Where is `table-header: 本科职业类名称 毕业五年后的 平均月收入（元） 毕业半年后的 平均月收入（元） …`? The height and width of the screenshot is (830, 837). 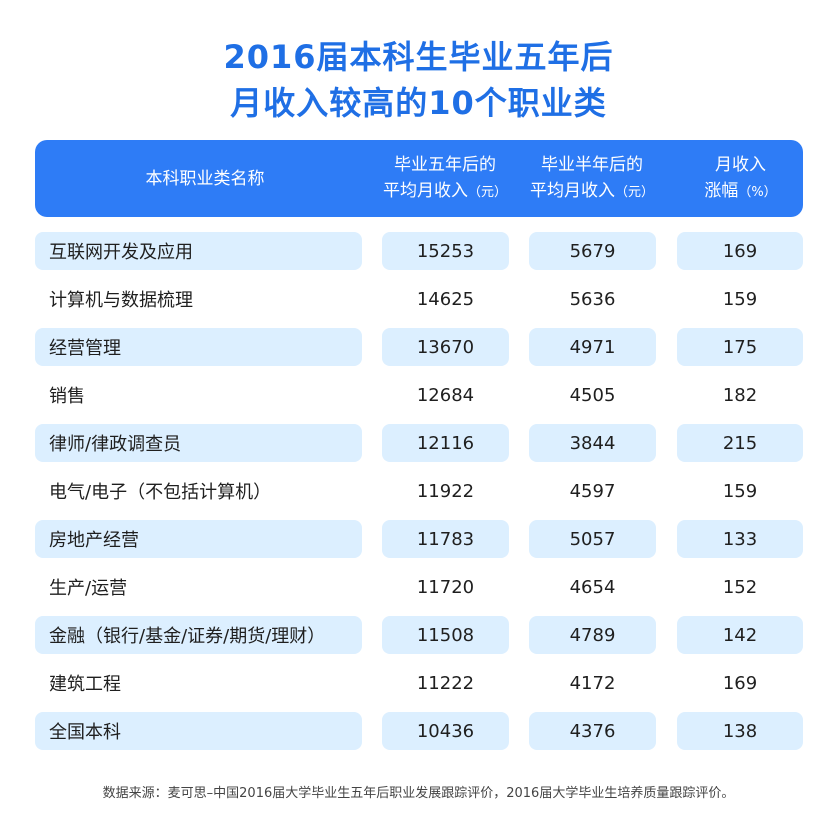 table-header: 本科职业类名称 毕业五年后的 平均月收入（元） 毕业半年后的 平均月收入（元） … is located at coordinates (419, 178).